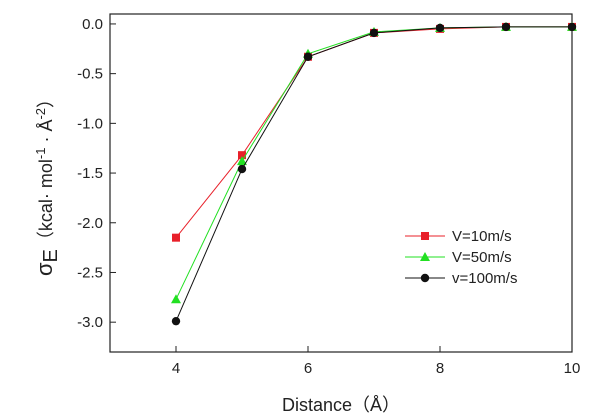 The image size is (590, 419). What do you see at coordinates (90, 74) in the screenshot?
I see `y-tick-label: -0.5` at bounding box center [90, 74].